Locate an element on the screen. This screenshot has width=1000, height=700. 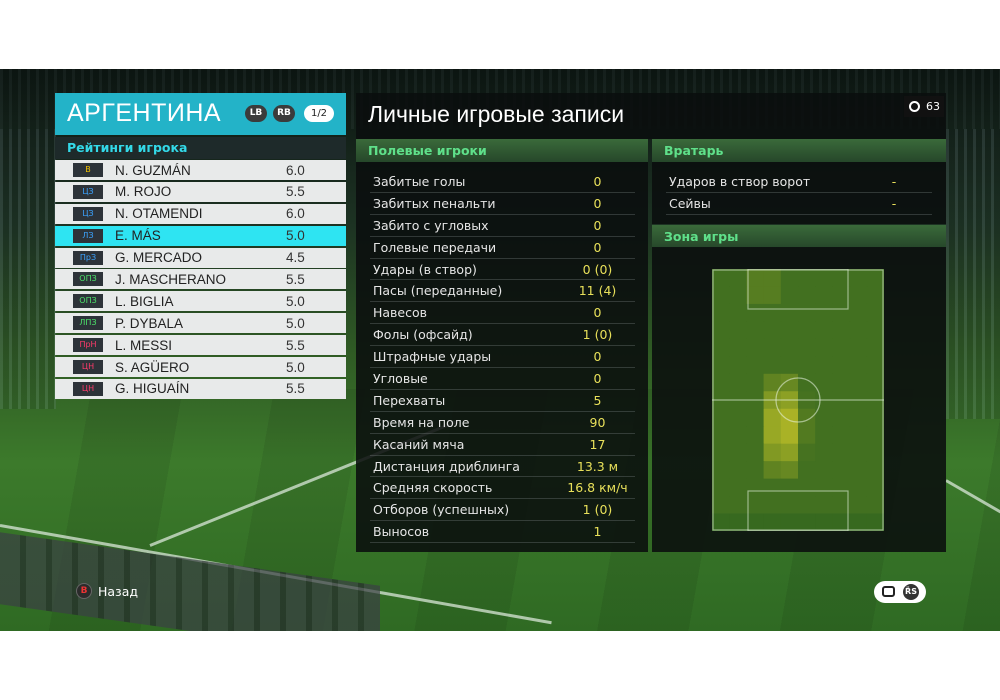
stat-row: Дистанция дриблинга 13.3 м is located at coordinates (502, 467).